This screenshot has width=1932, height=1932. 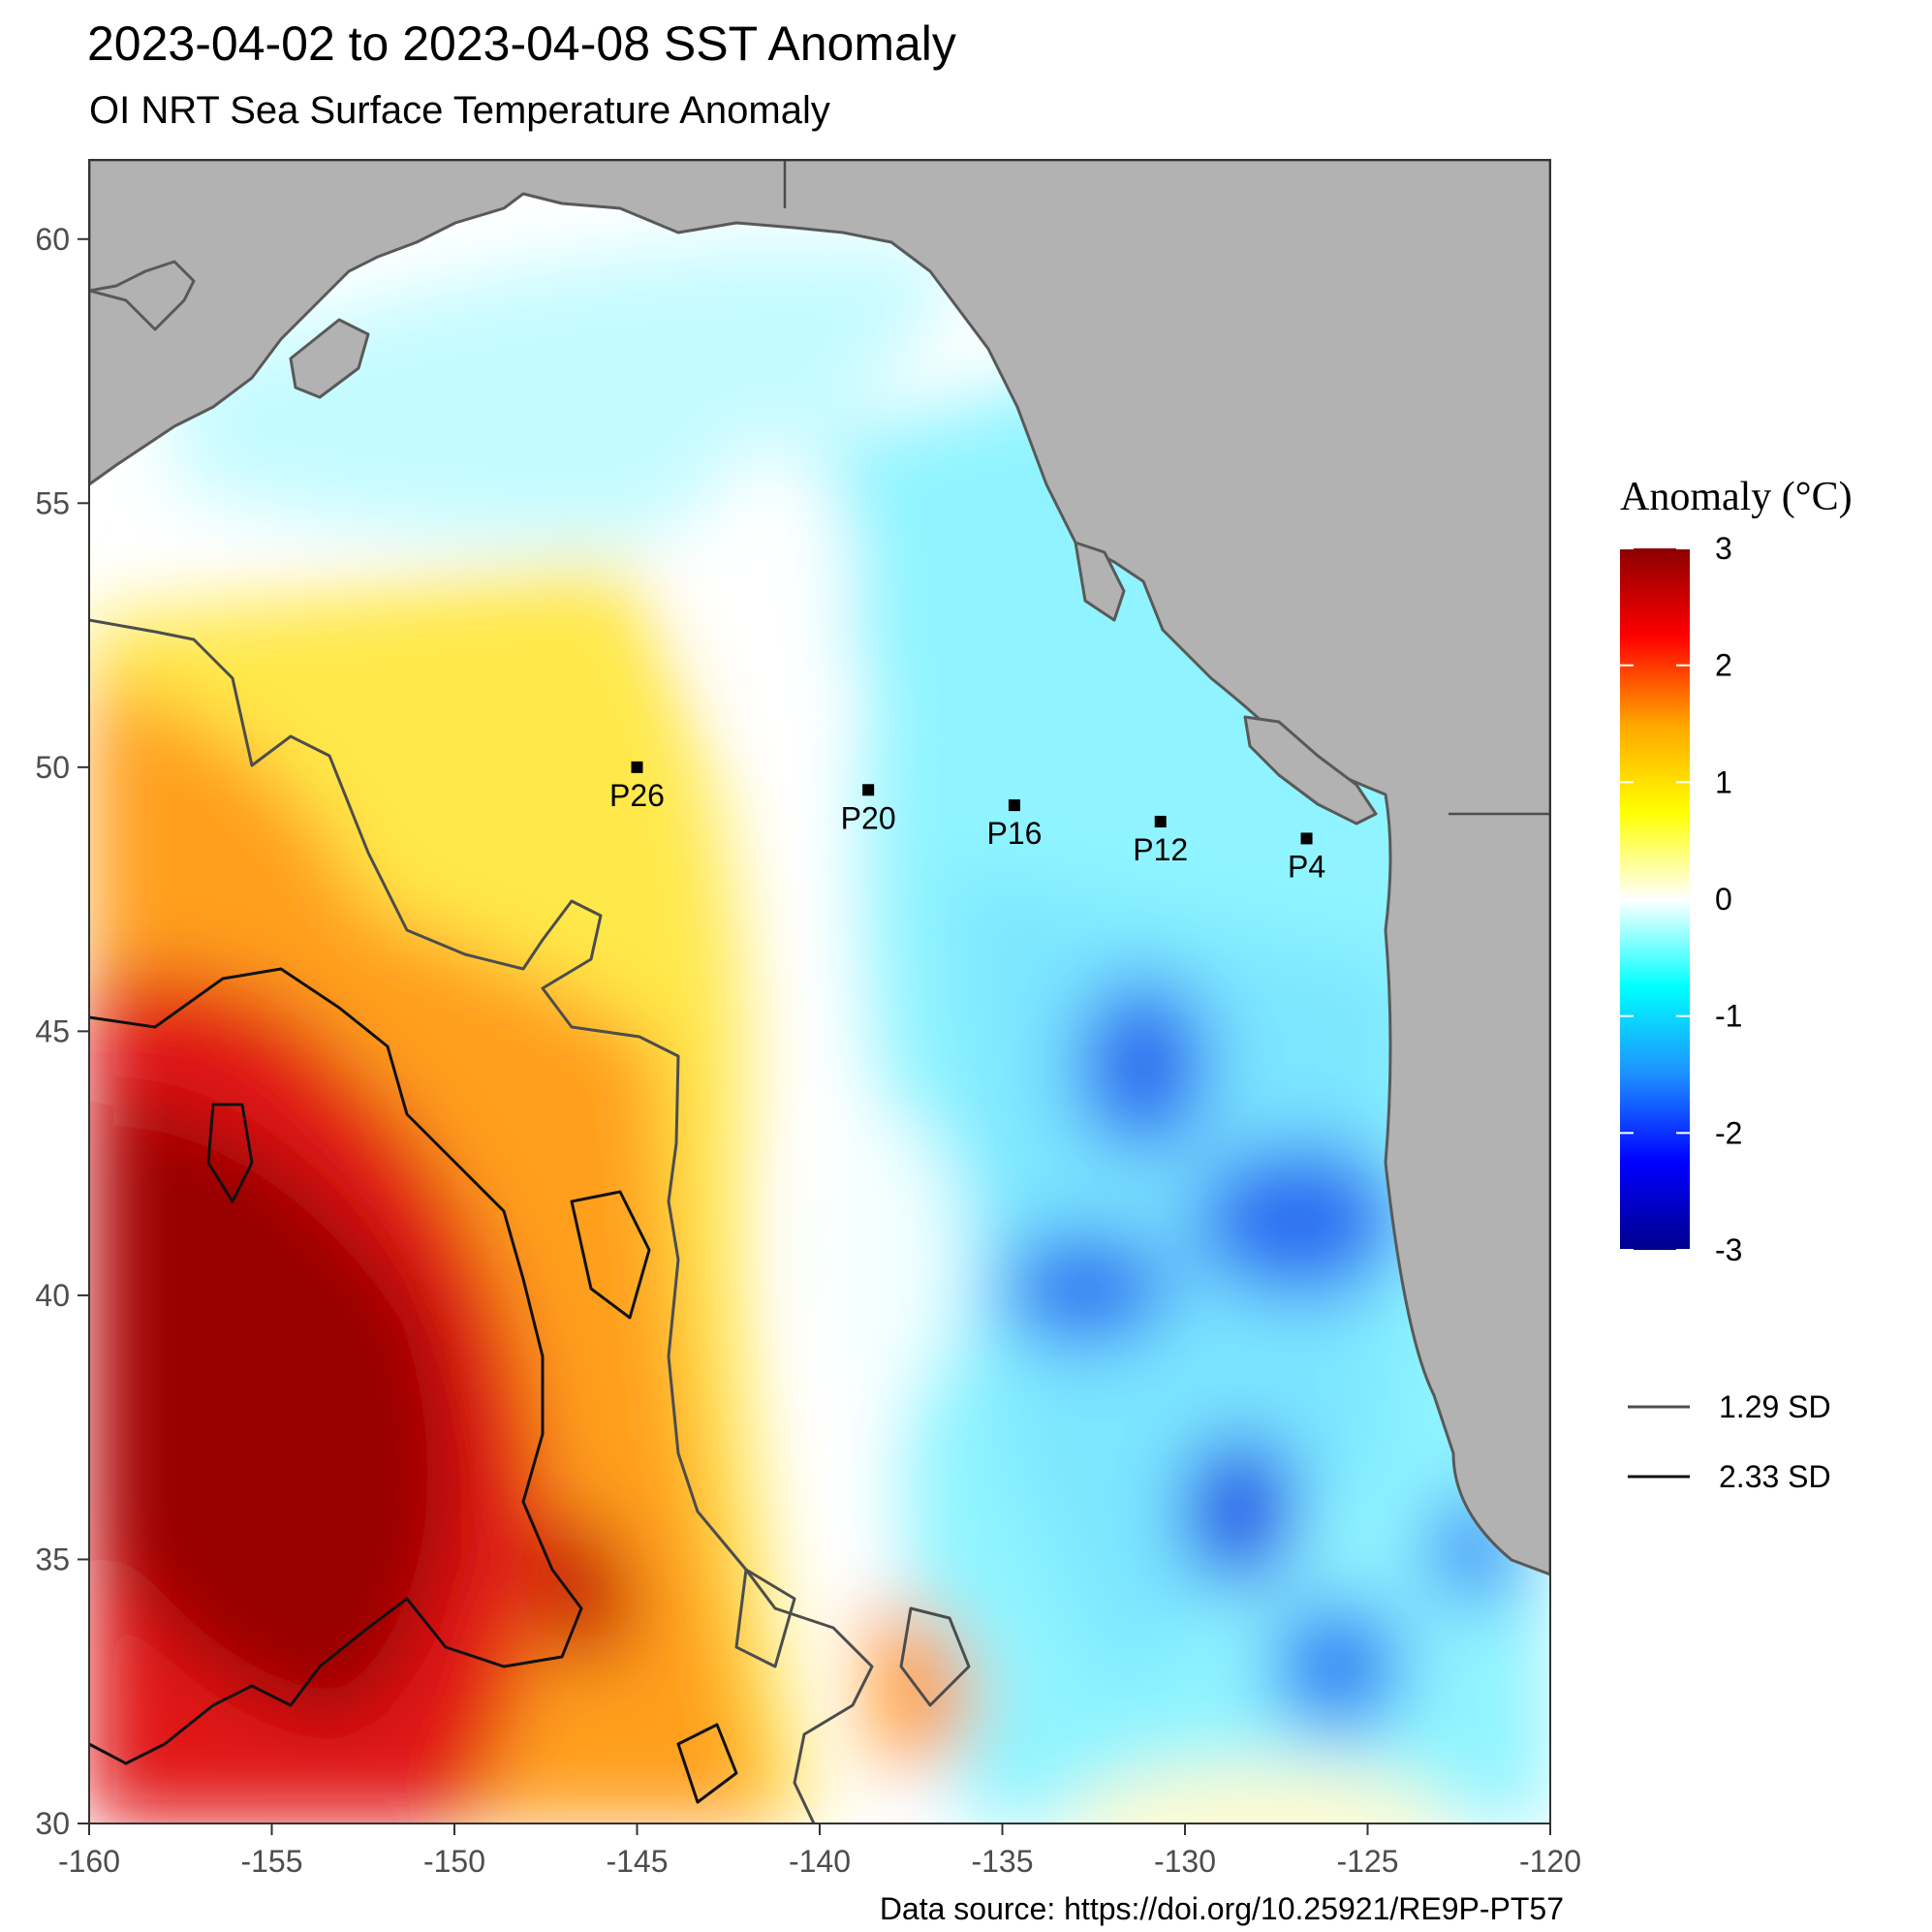 I want to click on y-tick-label: 60, so click(x=52, y=239).